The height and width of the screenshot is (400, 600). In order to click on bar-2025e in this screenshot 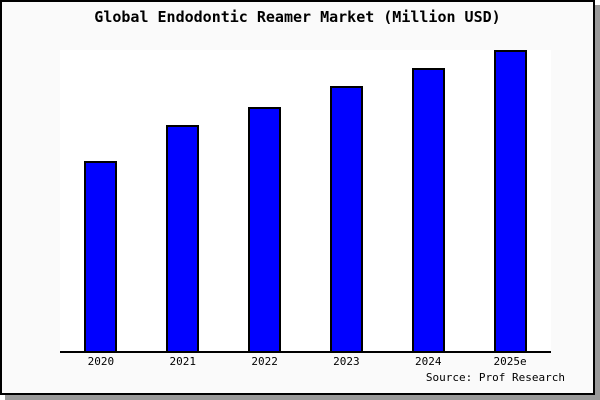, I will do `click(510, 200)`.